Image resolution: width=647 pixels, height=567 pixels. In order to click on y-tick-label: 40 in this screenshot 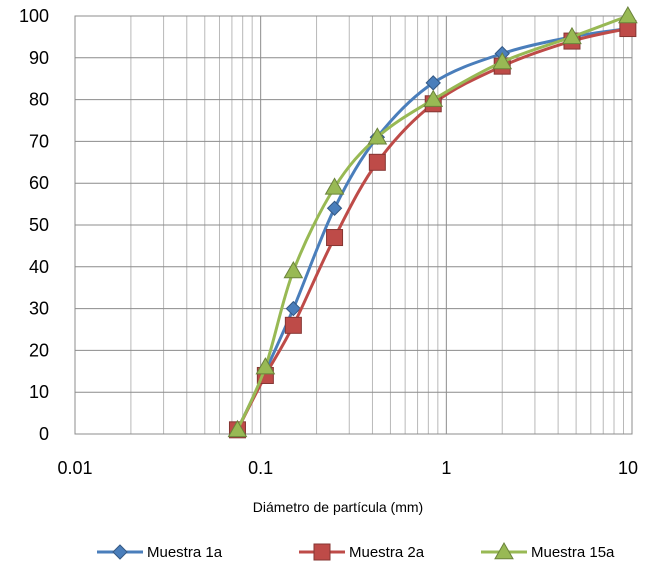, I will do `click(39, 267)`.